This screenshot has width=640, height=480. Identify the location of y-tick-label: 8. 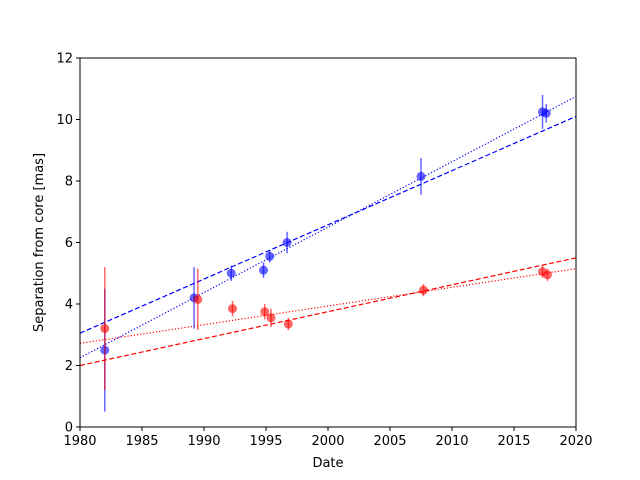
(69, 182).